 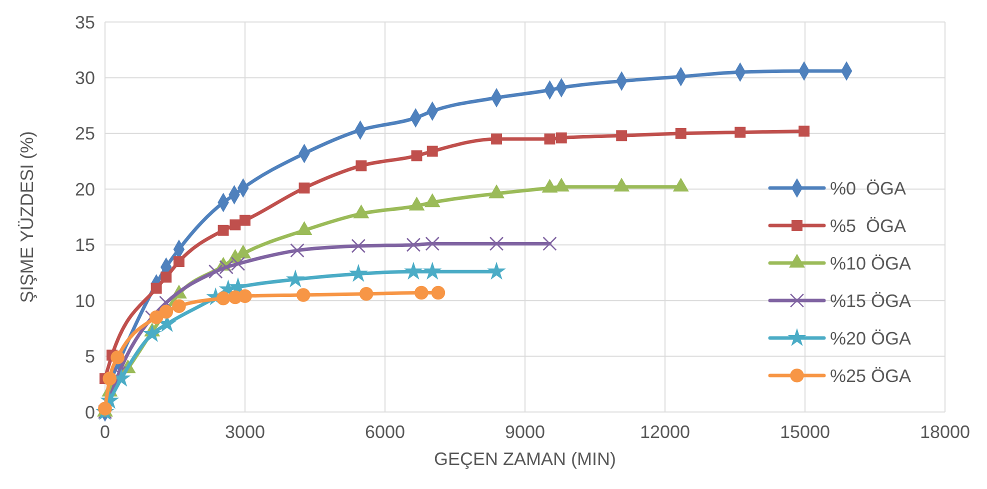 What do you see at coordinates (89, 356) in the screenshot?
I see `y-tick-label: 5` at bounding box center [89, 356].